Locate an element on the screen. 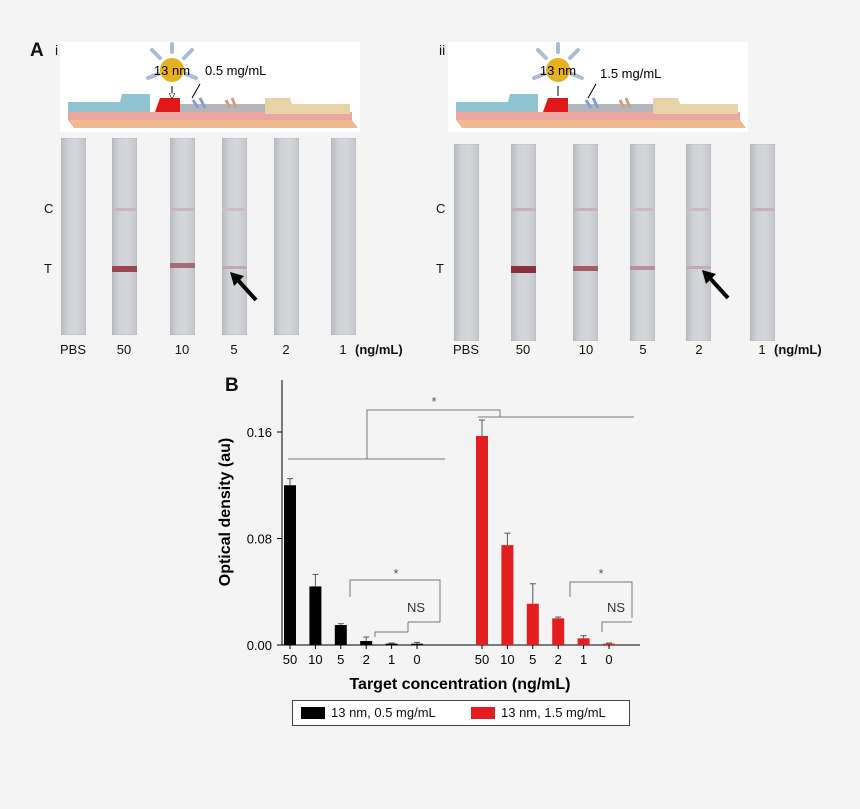 The width and height of the screenshot is (860, 809). test-strip-1-left is located at coordinates (343, 236).